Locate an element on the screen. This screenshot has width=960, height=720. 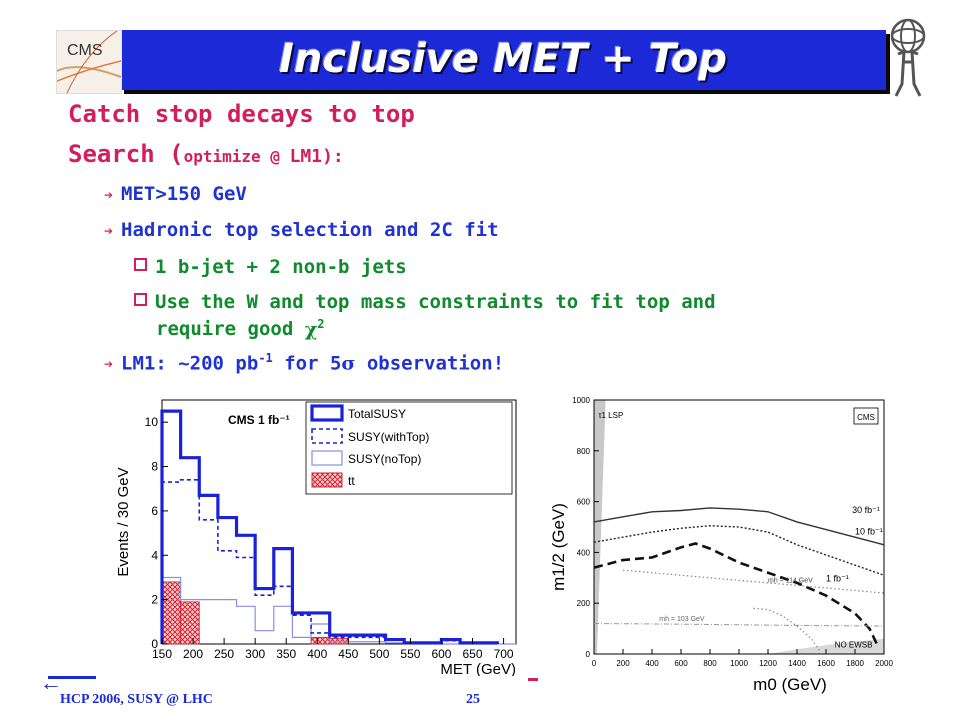
sub-bullet-bjet-text: 1 b-jet + 2 non-b jets is located at coordinates (281, 267).